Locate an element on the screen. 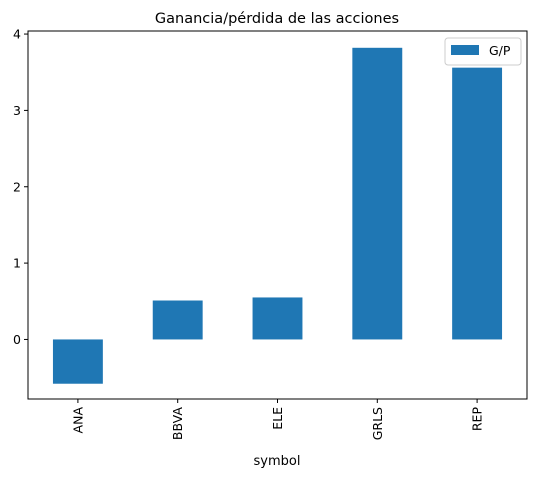 Image resolution: width=534 pixels, height=477 pixels. bar-ele is located at coordinates (277, 318).